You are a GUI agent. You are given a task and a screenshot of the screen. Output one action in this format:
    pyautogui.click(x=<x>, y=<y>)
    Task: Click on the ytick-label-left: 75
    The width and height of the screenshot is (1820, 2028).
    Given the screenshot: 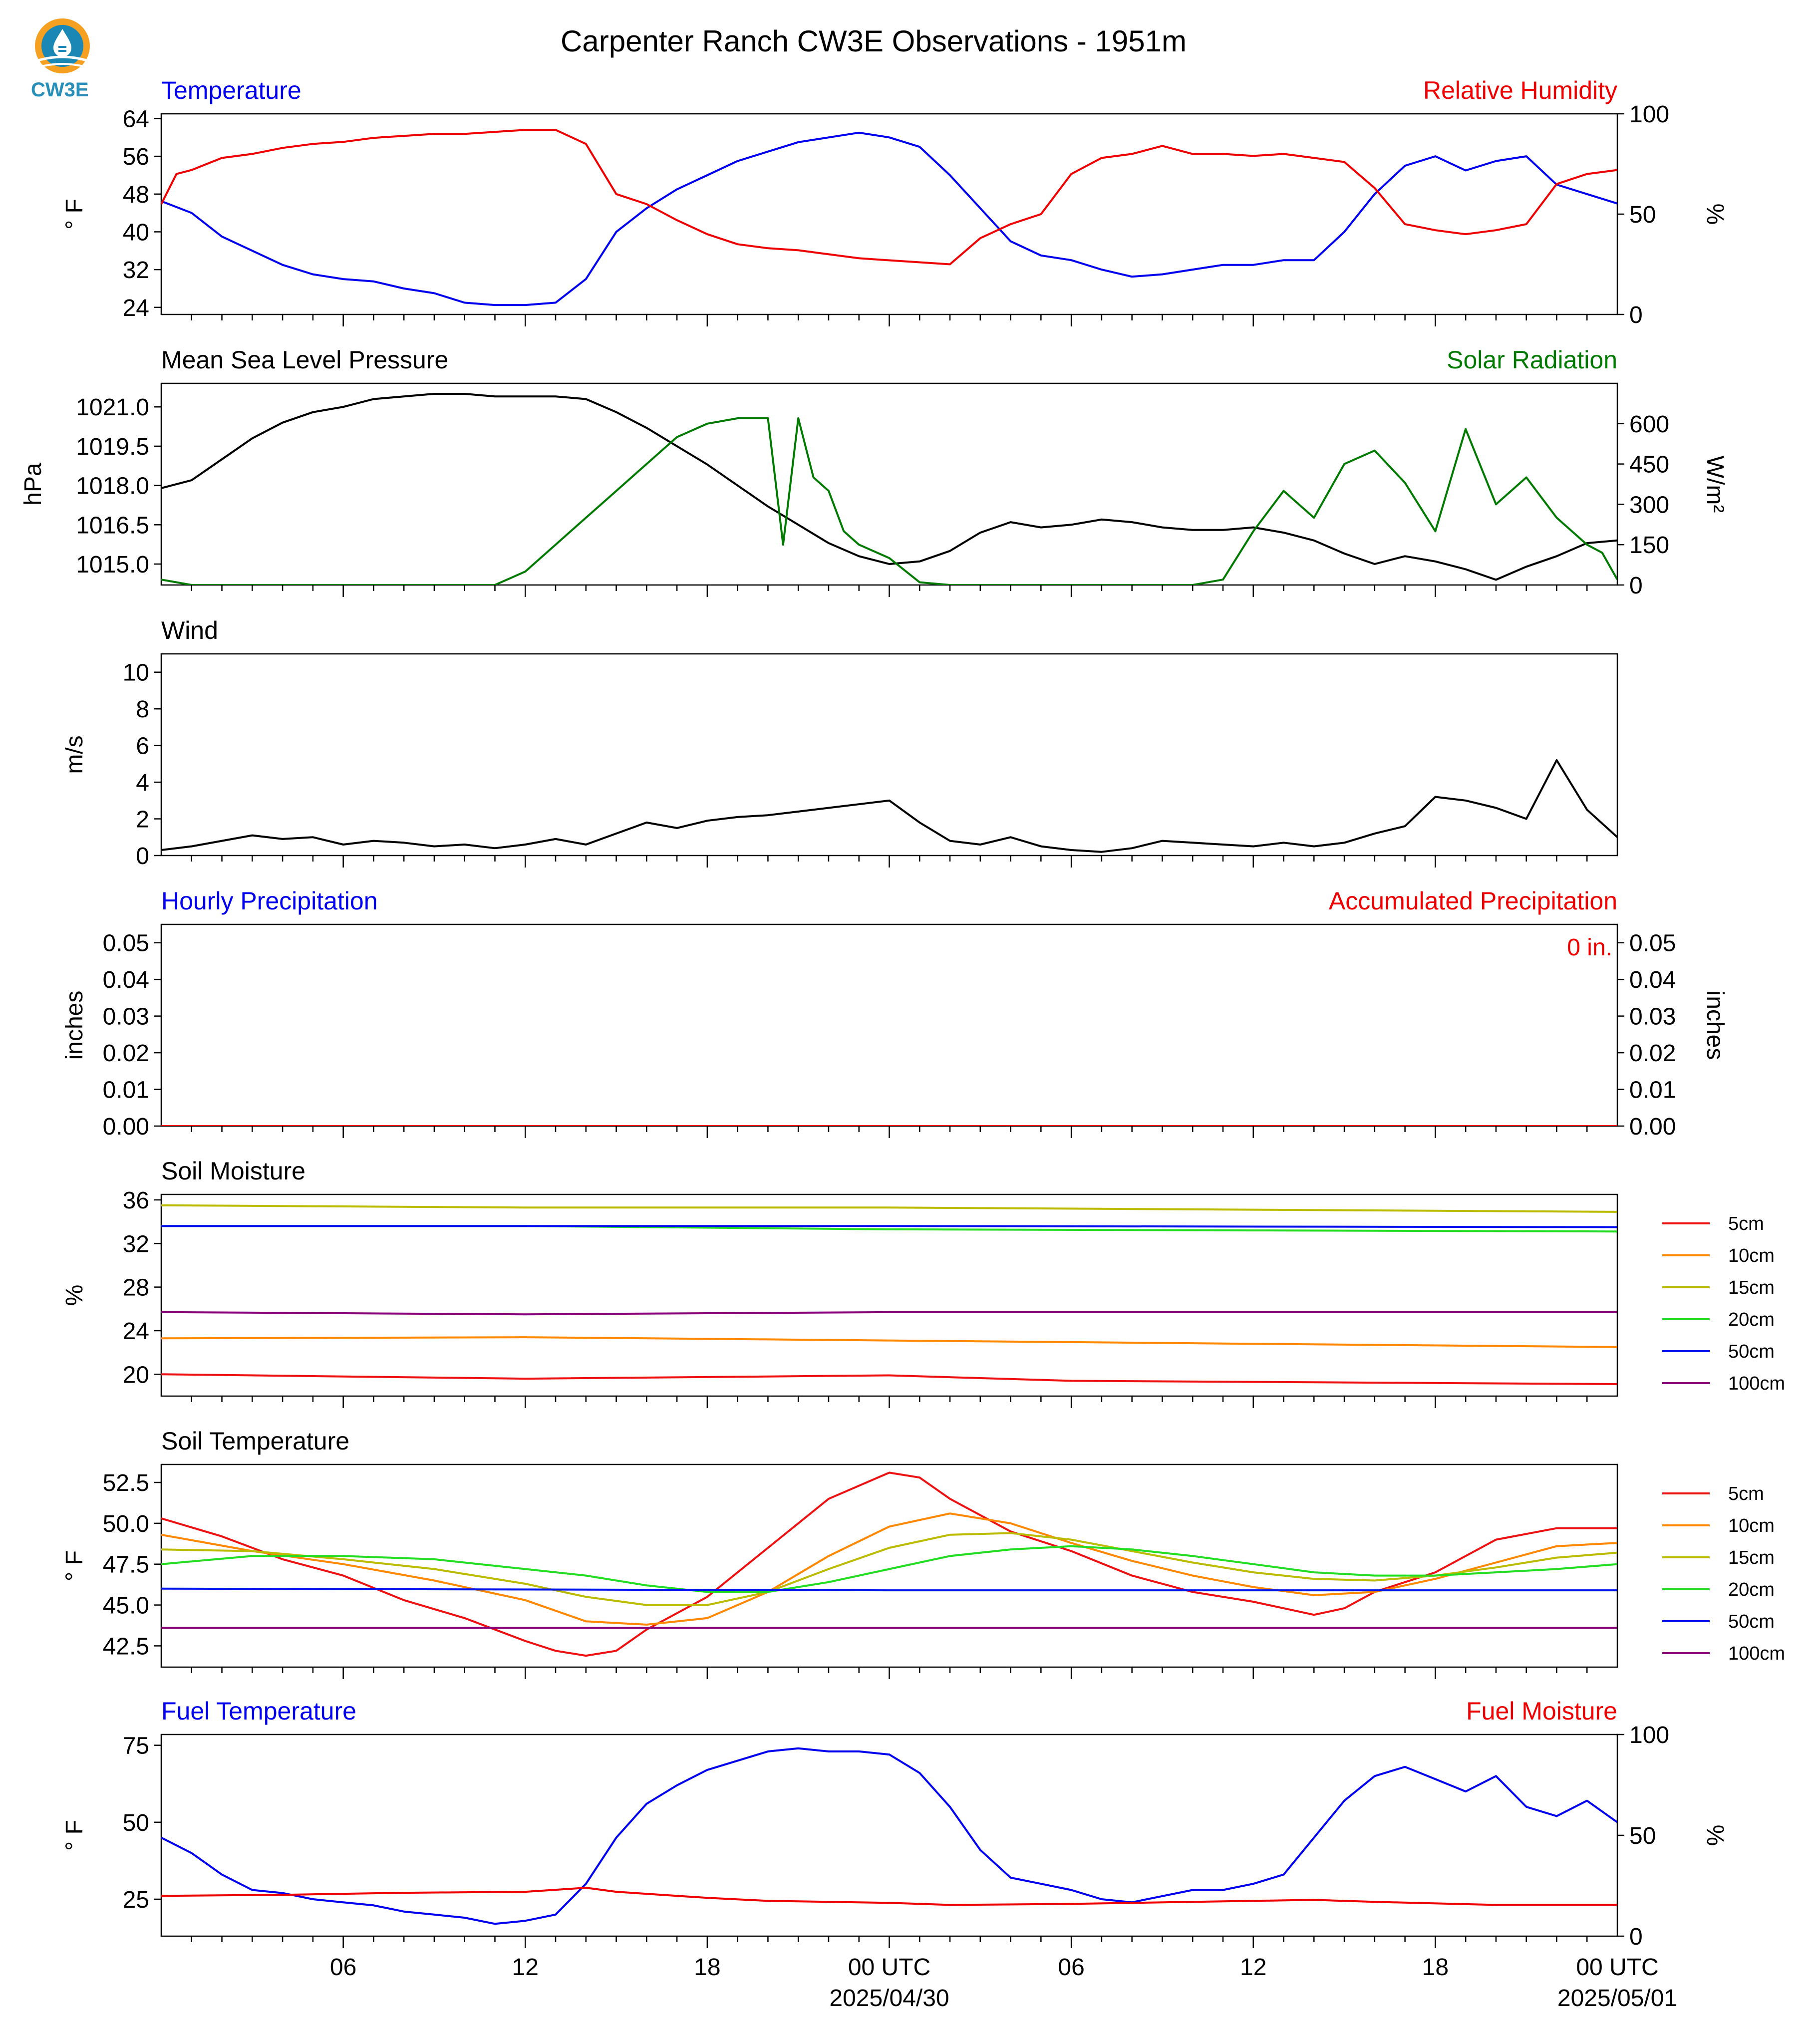 What is the action you would take?
    pyautogui.click(x=136, y=1746)
    